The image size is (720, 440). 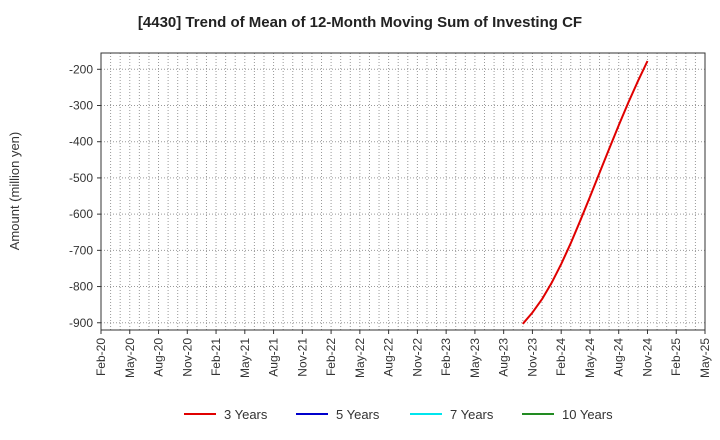 What do you see at coordinates (475, 358) in the screenshot?
I see `x-tick-label: May-23` at bounding box center [475, 358].